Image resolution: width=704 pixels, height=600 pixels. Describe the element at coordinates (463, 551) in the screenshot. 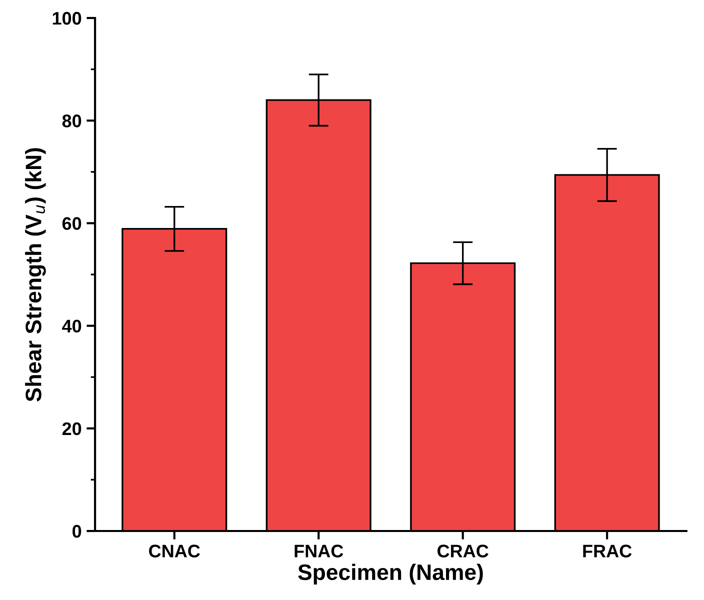

I see `x-tick-label: CRAC` at that location.